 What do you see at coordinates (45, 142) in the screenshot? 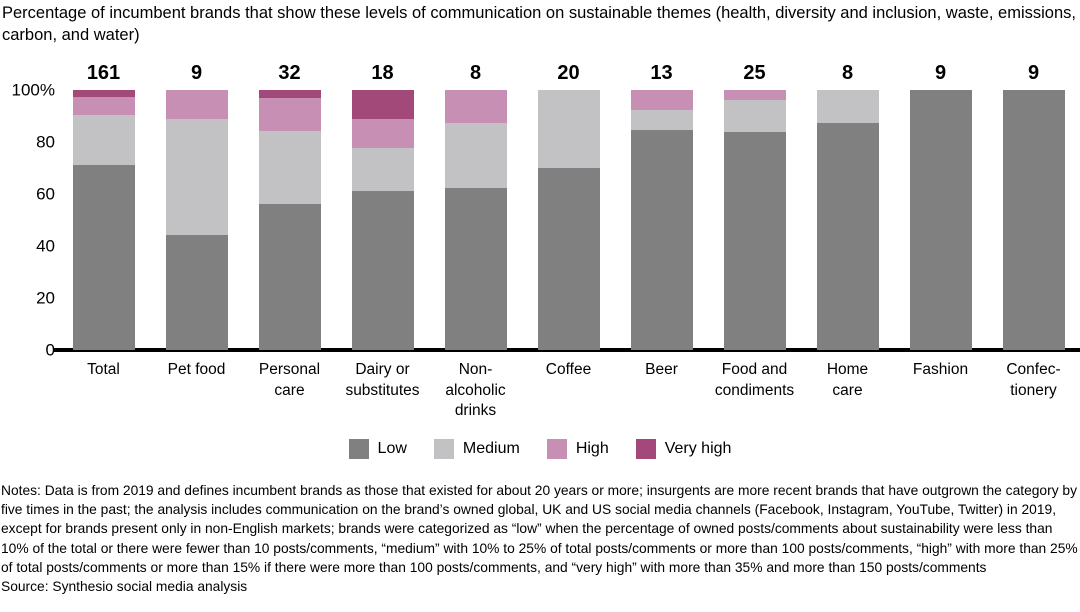
I see `y-tick-label: 80` at bounding box center [45, 142].